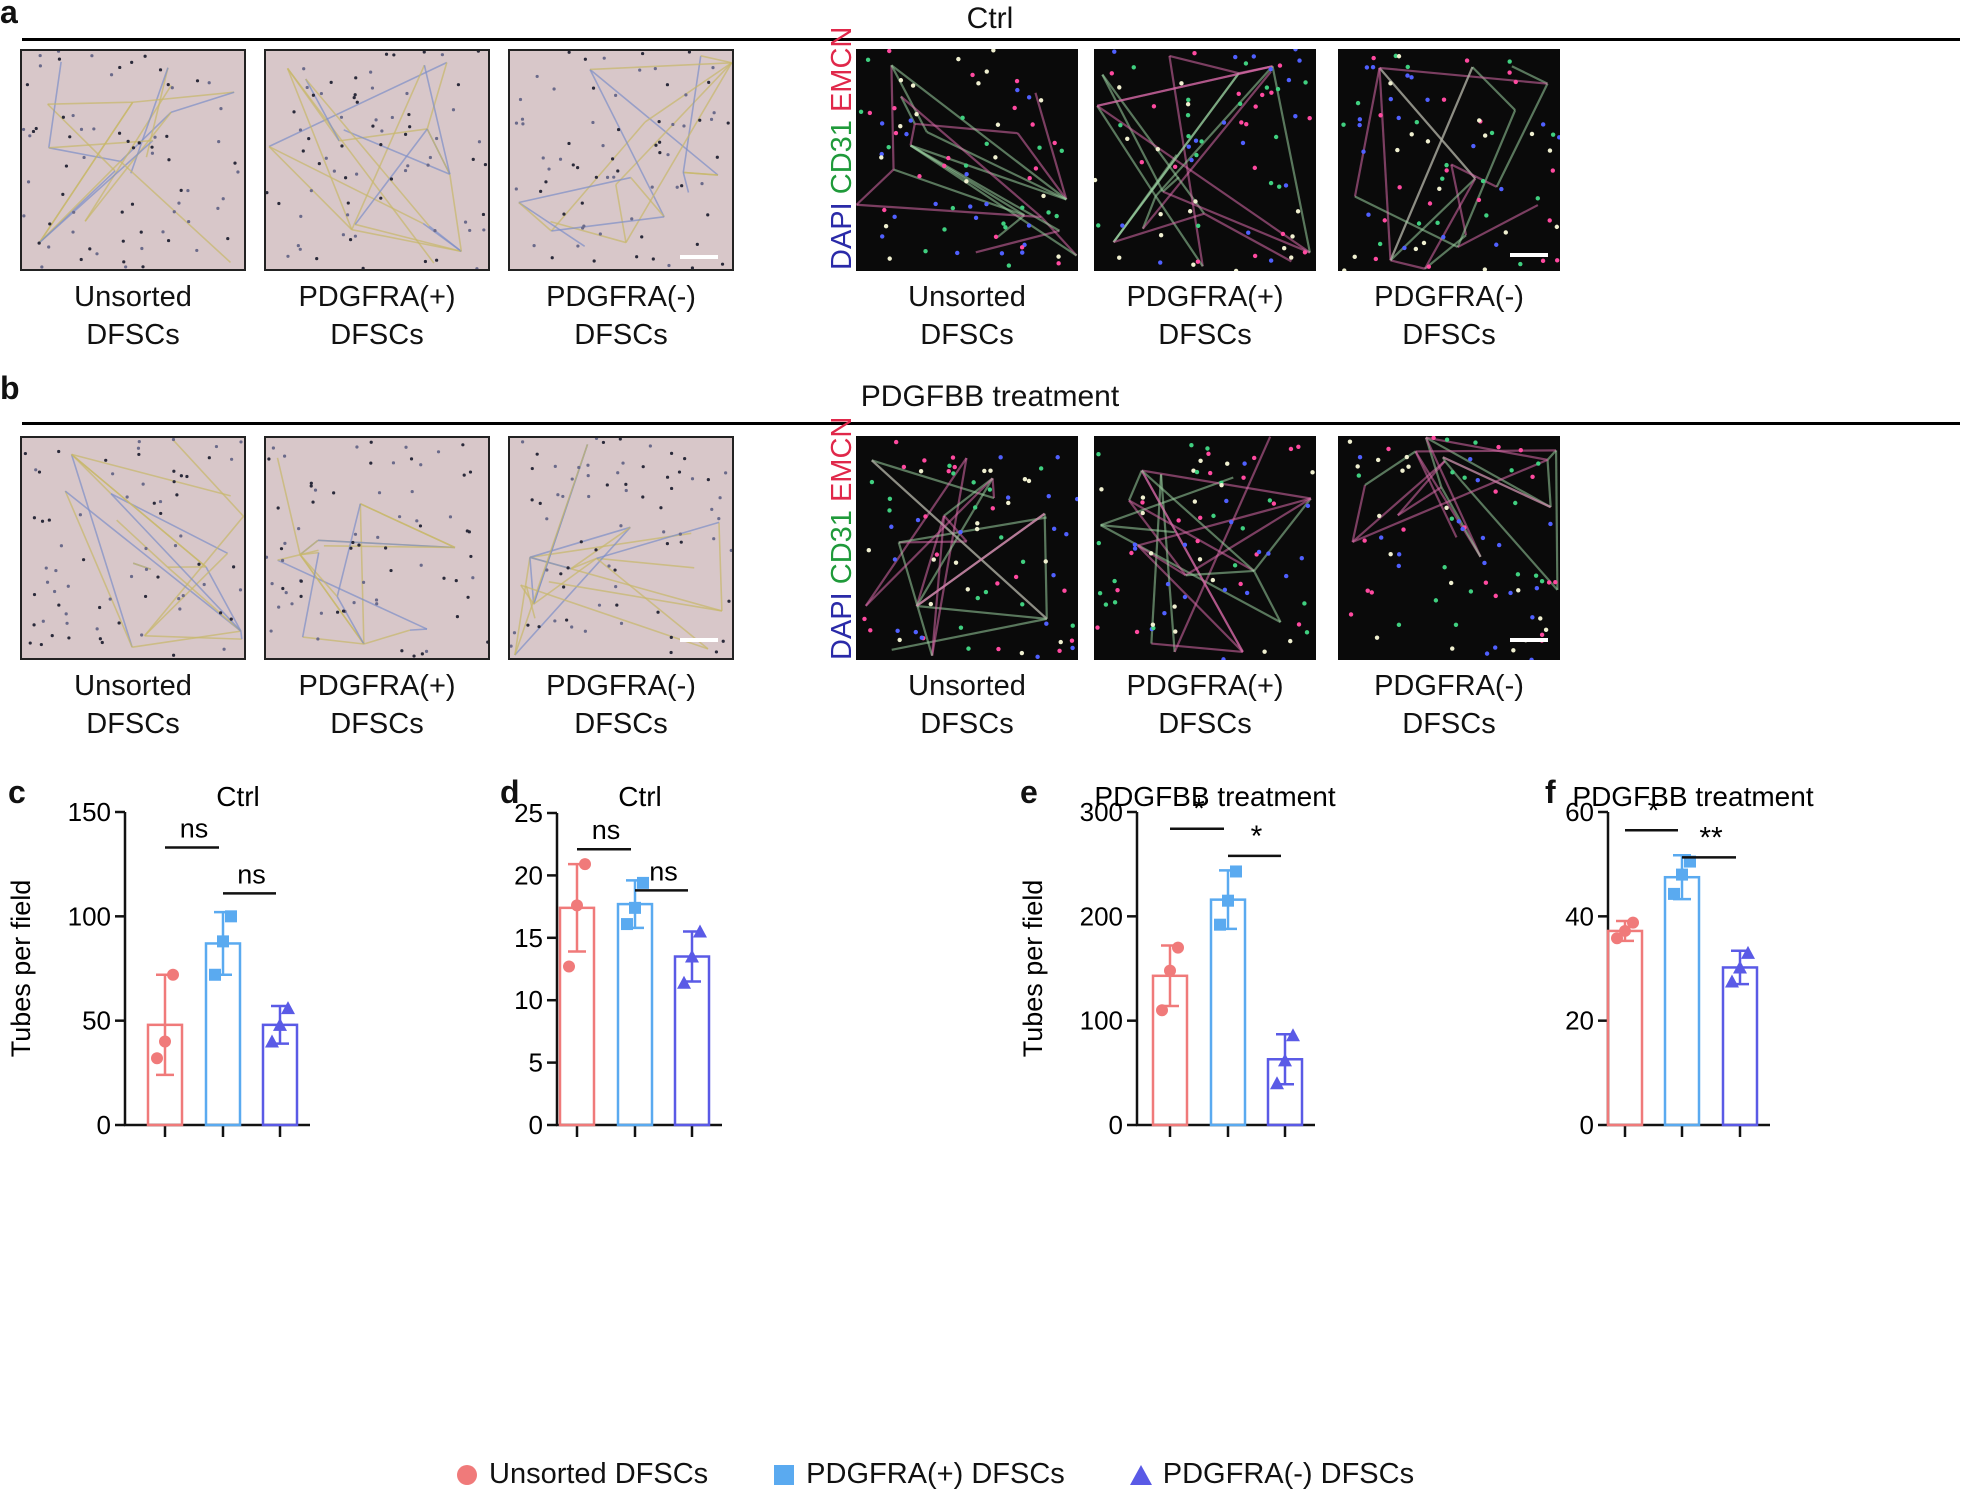  What do you see at coordinates (842, 69) in the screenshot?
I see `emcn-label: EMCN` at bounding box center [842, 69].